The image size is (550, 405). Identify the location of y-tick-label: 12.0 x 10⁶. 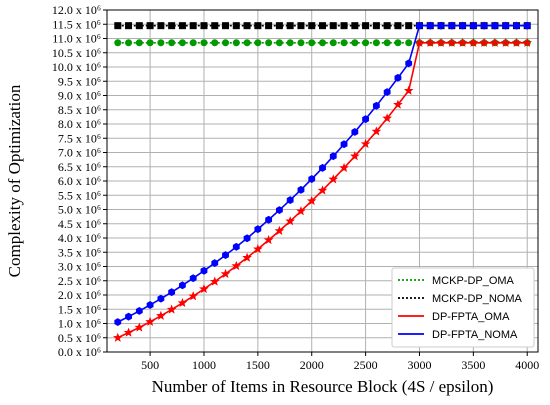
(76, 10).